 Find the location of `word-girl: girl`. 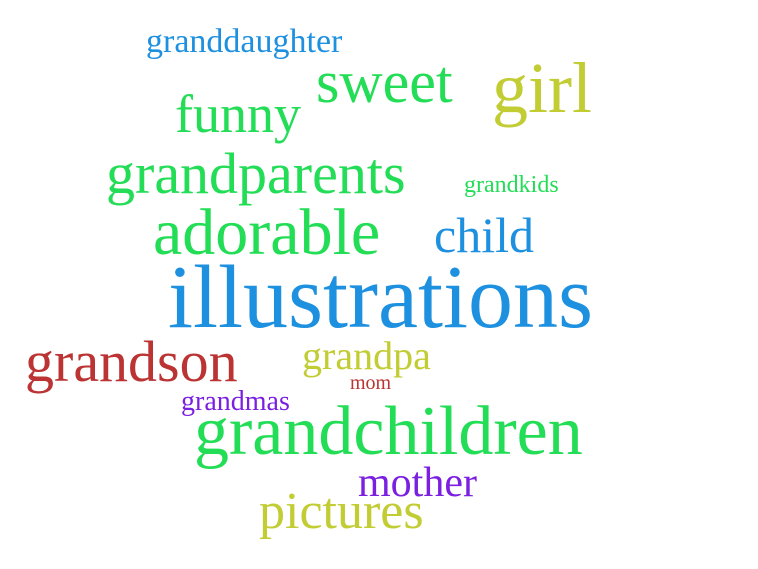

word-girl: girl is located at coordinates (542, 88).